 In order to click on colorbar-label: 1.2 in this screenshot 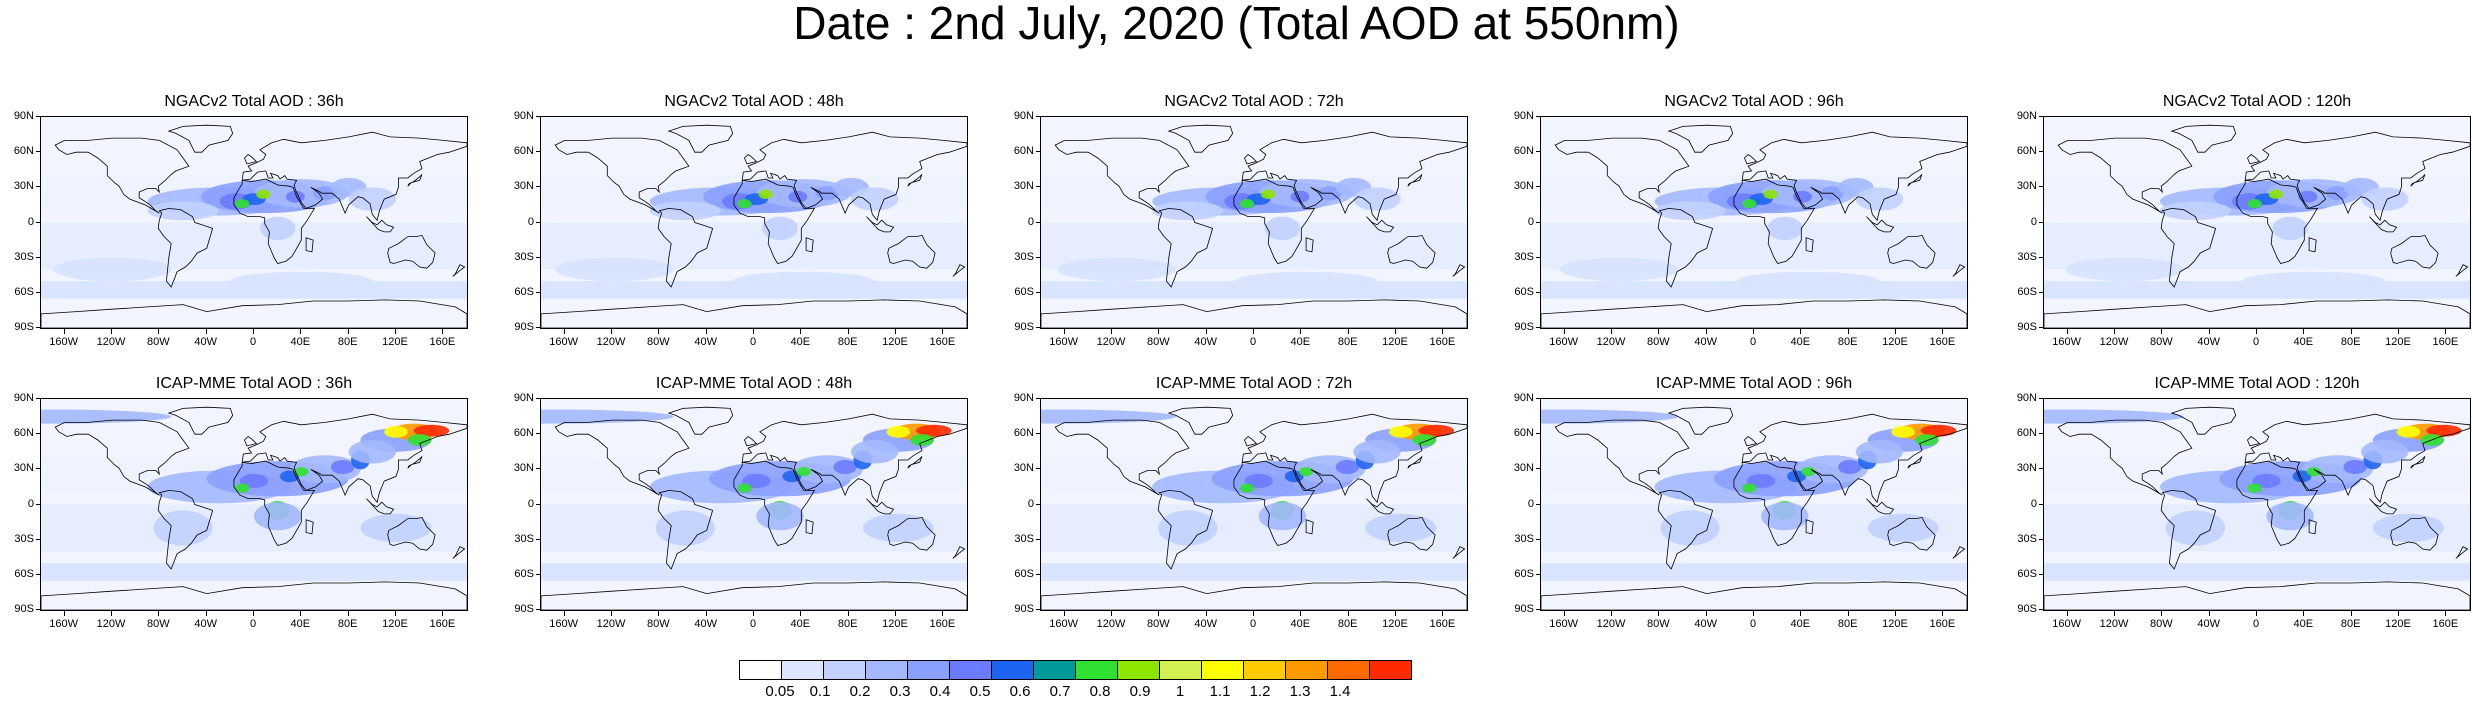, I will do `click(1260, 691)`.